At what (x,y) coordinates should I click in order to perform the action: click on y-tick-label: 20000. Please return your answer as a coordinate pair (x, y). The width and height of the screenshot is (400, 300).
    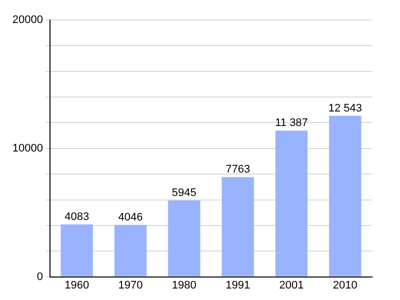
    Looking at the image, I should click on (27, 20).